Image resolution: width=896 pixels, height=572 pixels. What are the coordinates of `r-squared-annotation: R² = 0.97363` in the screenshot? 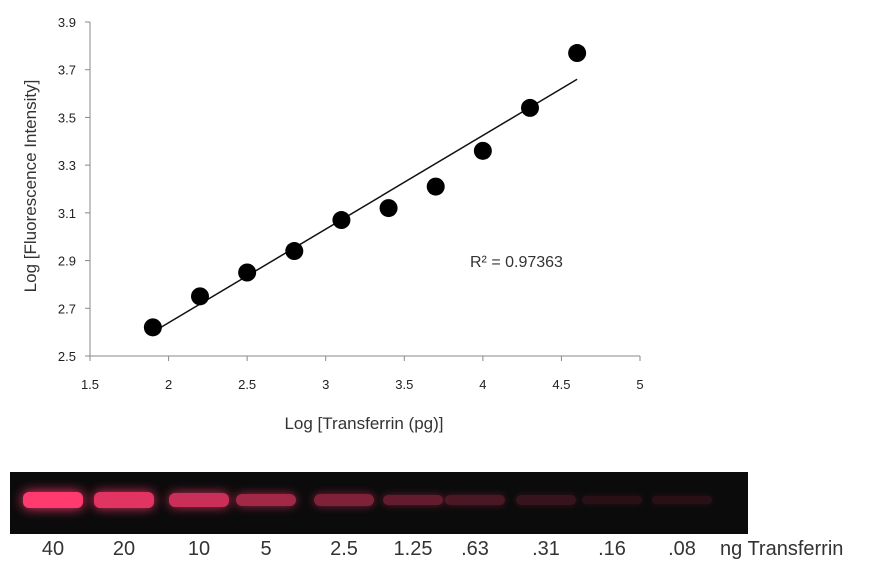 It's located at (516, 262).